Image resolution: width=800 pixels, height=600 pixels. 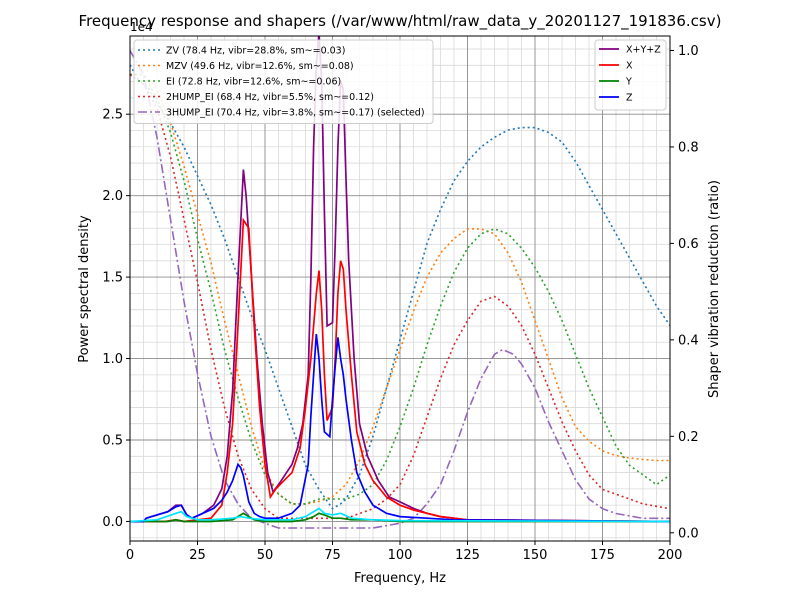 I want to click on y2-tick-label: 0.6, so click(x=688, y=244).